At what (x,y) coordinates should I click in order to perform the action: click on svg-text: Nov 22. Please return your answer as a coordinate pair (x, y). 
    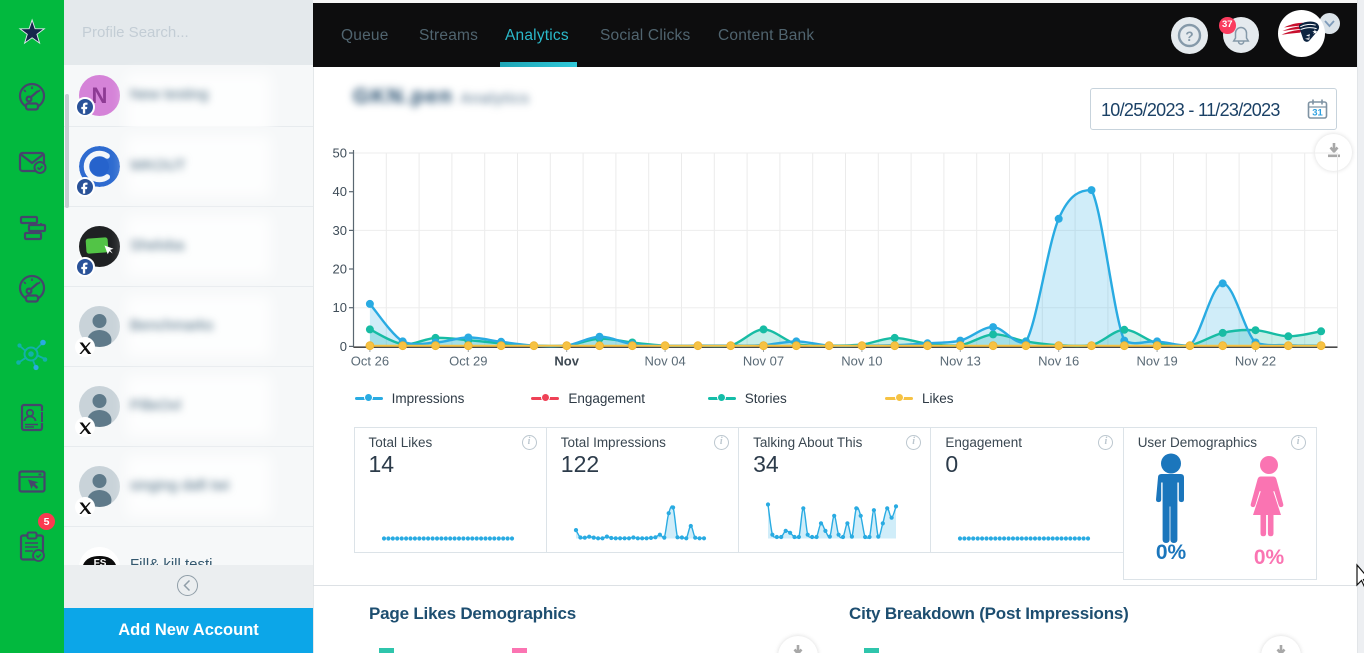
    Looking at the image, I should click on (1255, 360).